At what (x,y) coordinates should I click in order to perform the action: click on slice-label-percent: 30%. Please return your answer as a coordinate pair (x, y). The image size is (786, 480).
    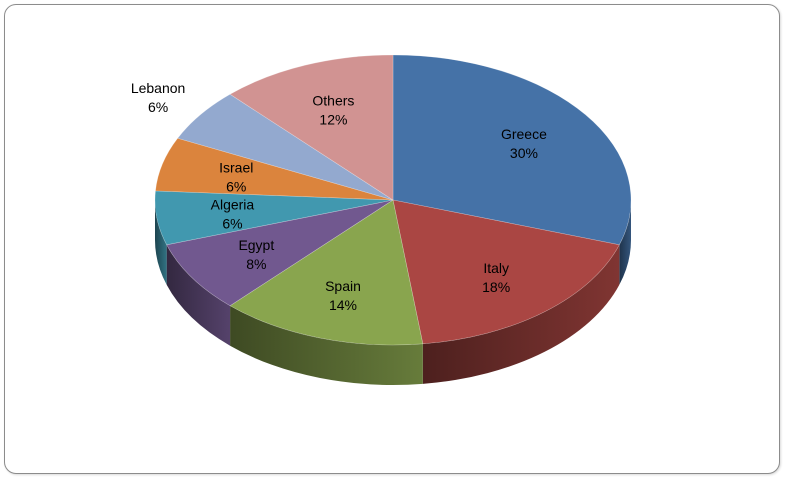
    Looking at the image, I should click on (524, 153).